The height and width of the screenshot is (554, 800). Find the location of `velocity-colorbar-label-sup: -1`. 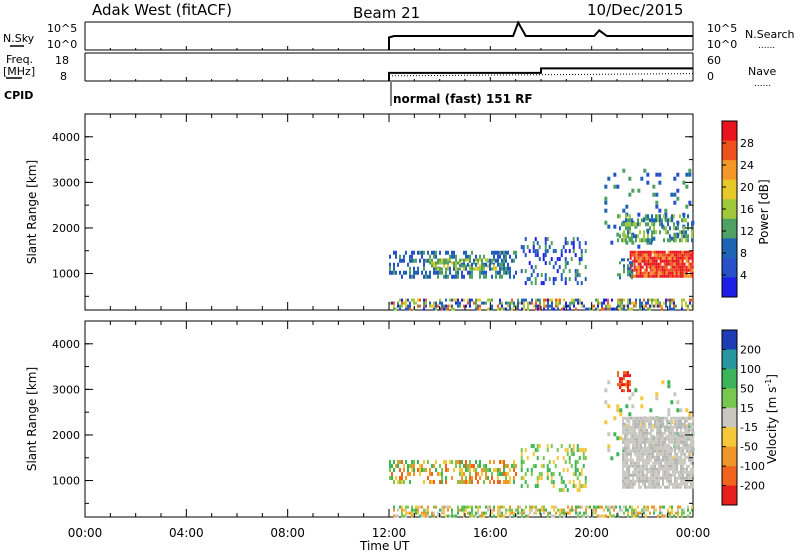

velocity-colorbar-label-sup: -1 is located at coordinates (768, 383).